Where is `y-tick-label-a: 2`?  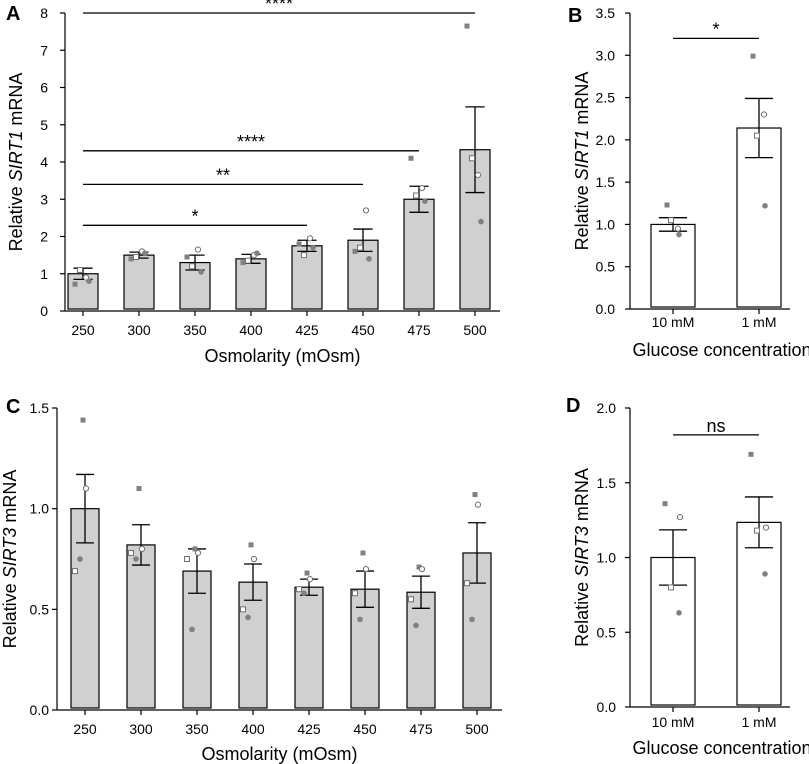 y-tick-label-a: 2 is located at coordinates (44, 237).